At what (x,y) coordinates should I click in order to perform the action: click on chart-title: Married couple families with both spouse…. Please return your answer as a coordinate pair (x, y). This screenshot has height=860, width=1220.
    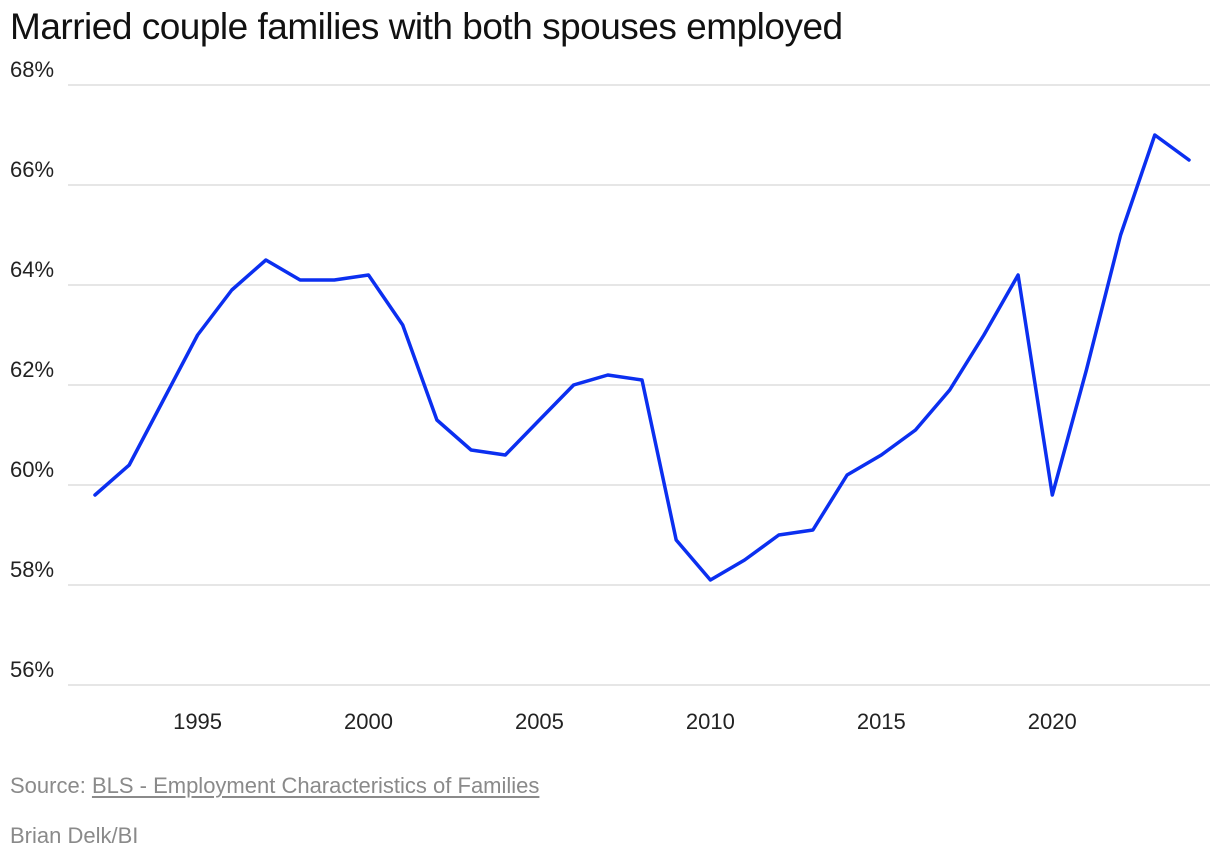
    Looking at the image, I should click on (426, 26).